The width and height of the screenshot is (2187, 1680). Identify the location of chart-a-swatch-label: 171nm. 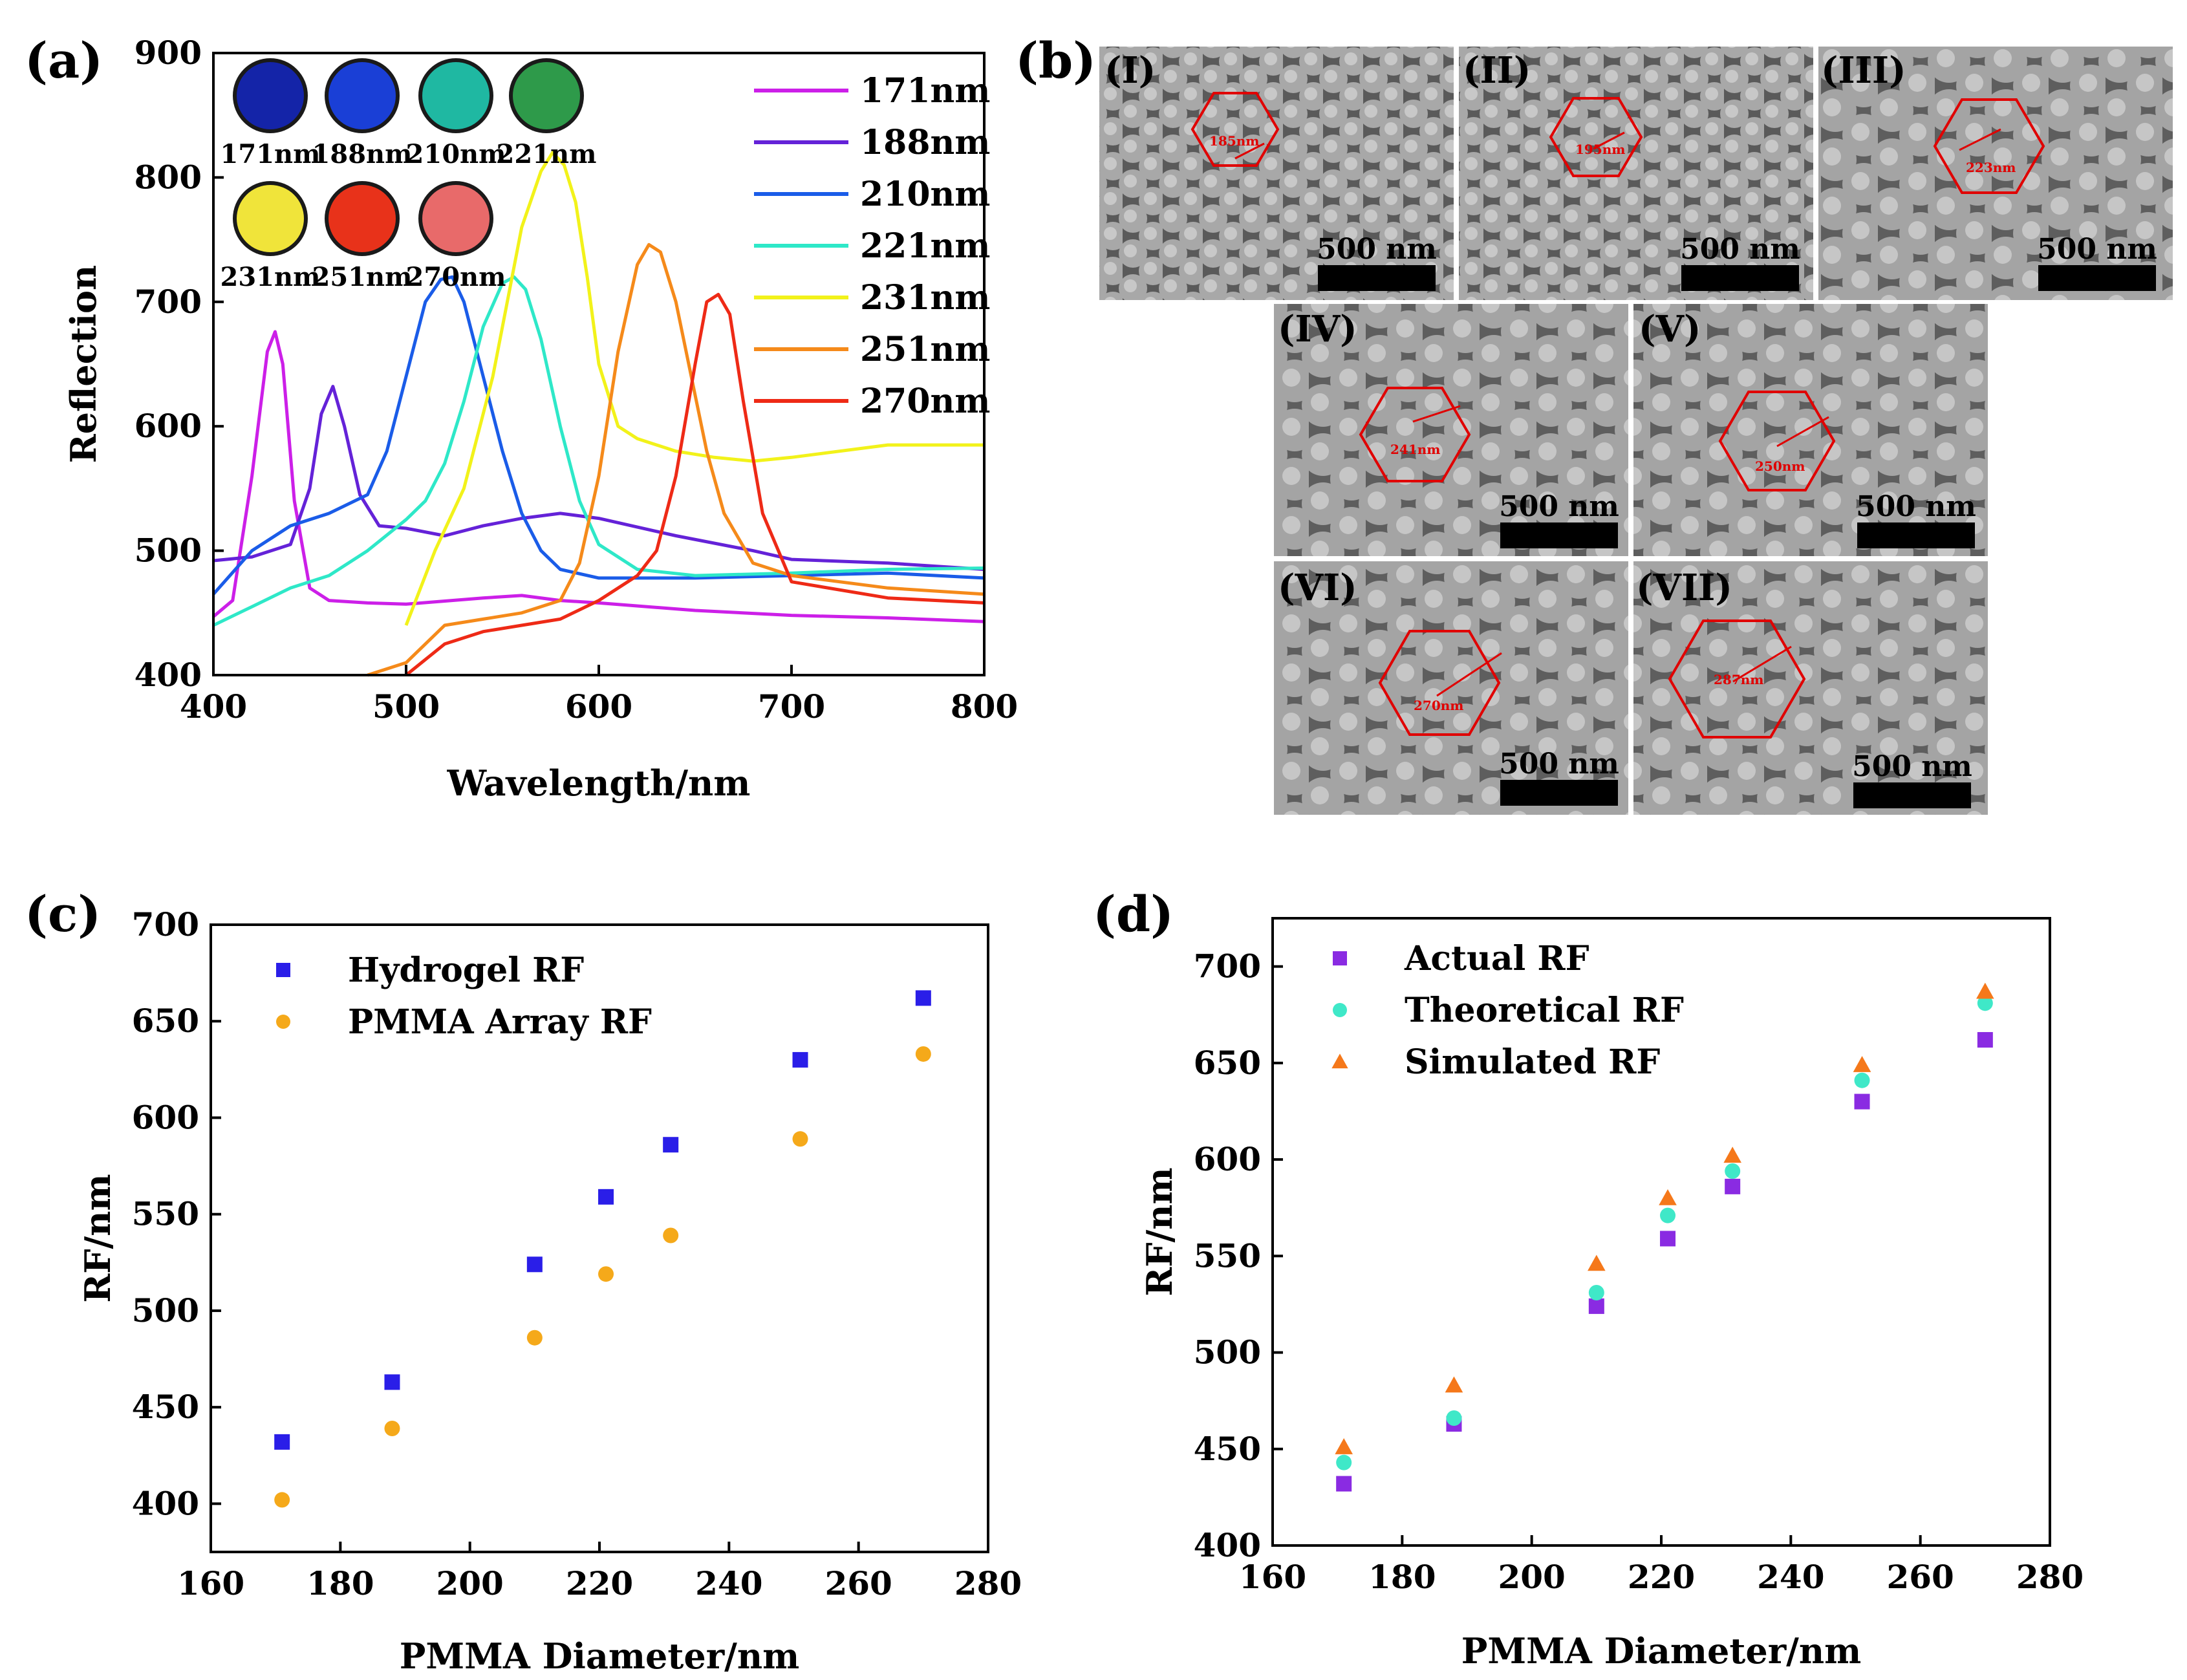
(271, 154).